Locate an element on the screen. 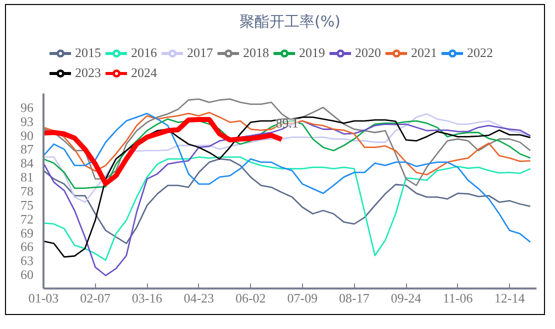  y-tick-label: 87 is located at coordinates (27, 149).